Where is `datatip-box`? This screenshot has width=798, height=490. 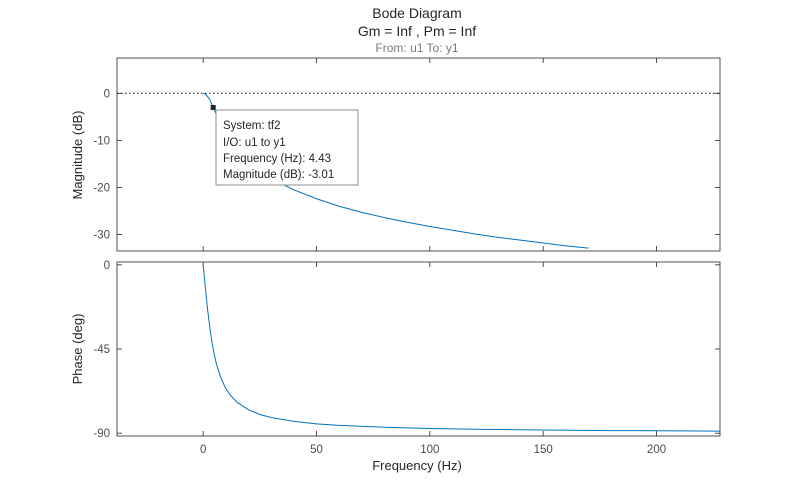 datatip-box is located at coordinates (287, 147).